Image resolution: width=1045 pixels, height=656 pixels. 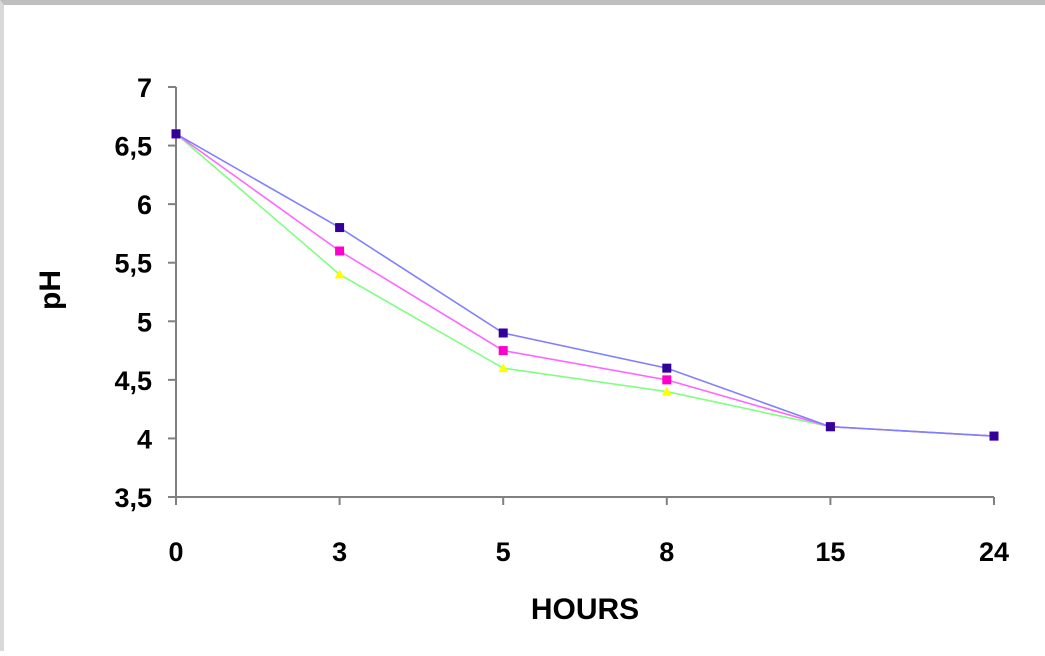 What do you see at coordinates (994, 552) in the screenshot?
I see `x-tick-label: 24` at bounding box center [994, 552].